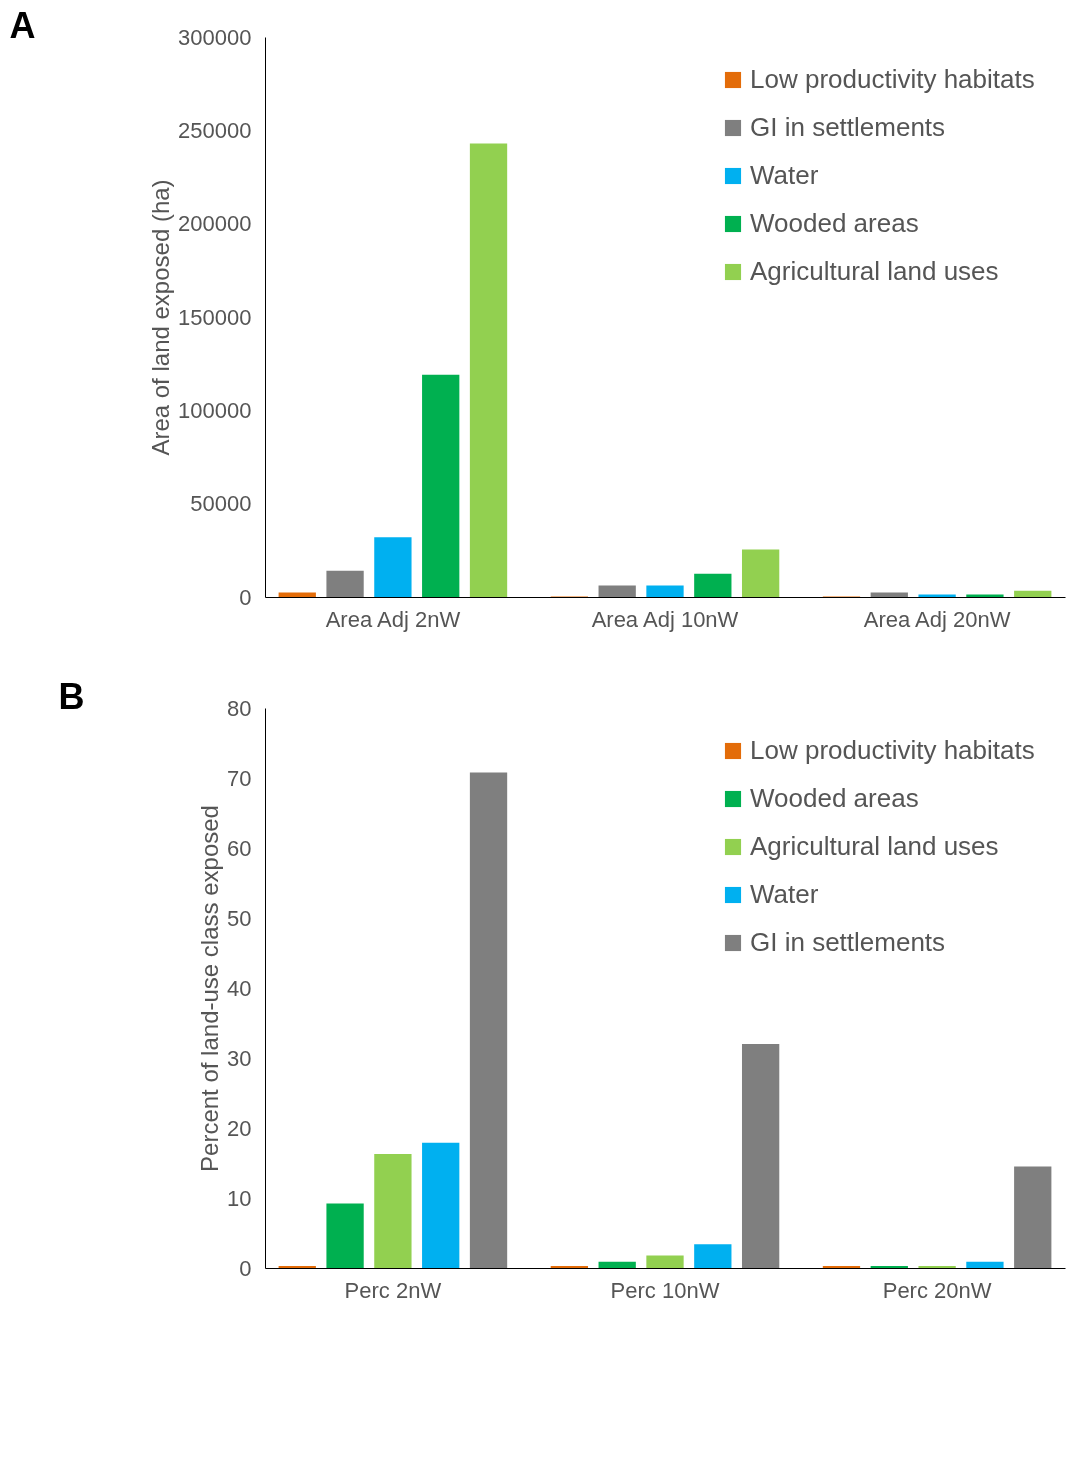 The height and width of the screenshot is (1483, 1081). What do you see at coordinates (22, 25) in the screenshot?
I see `chart-title: A` at bounding box center [22, 25].